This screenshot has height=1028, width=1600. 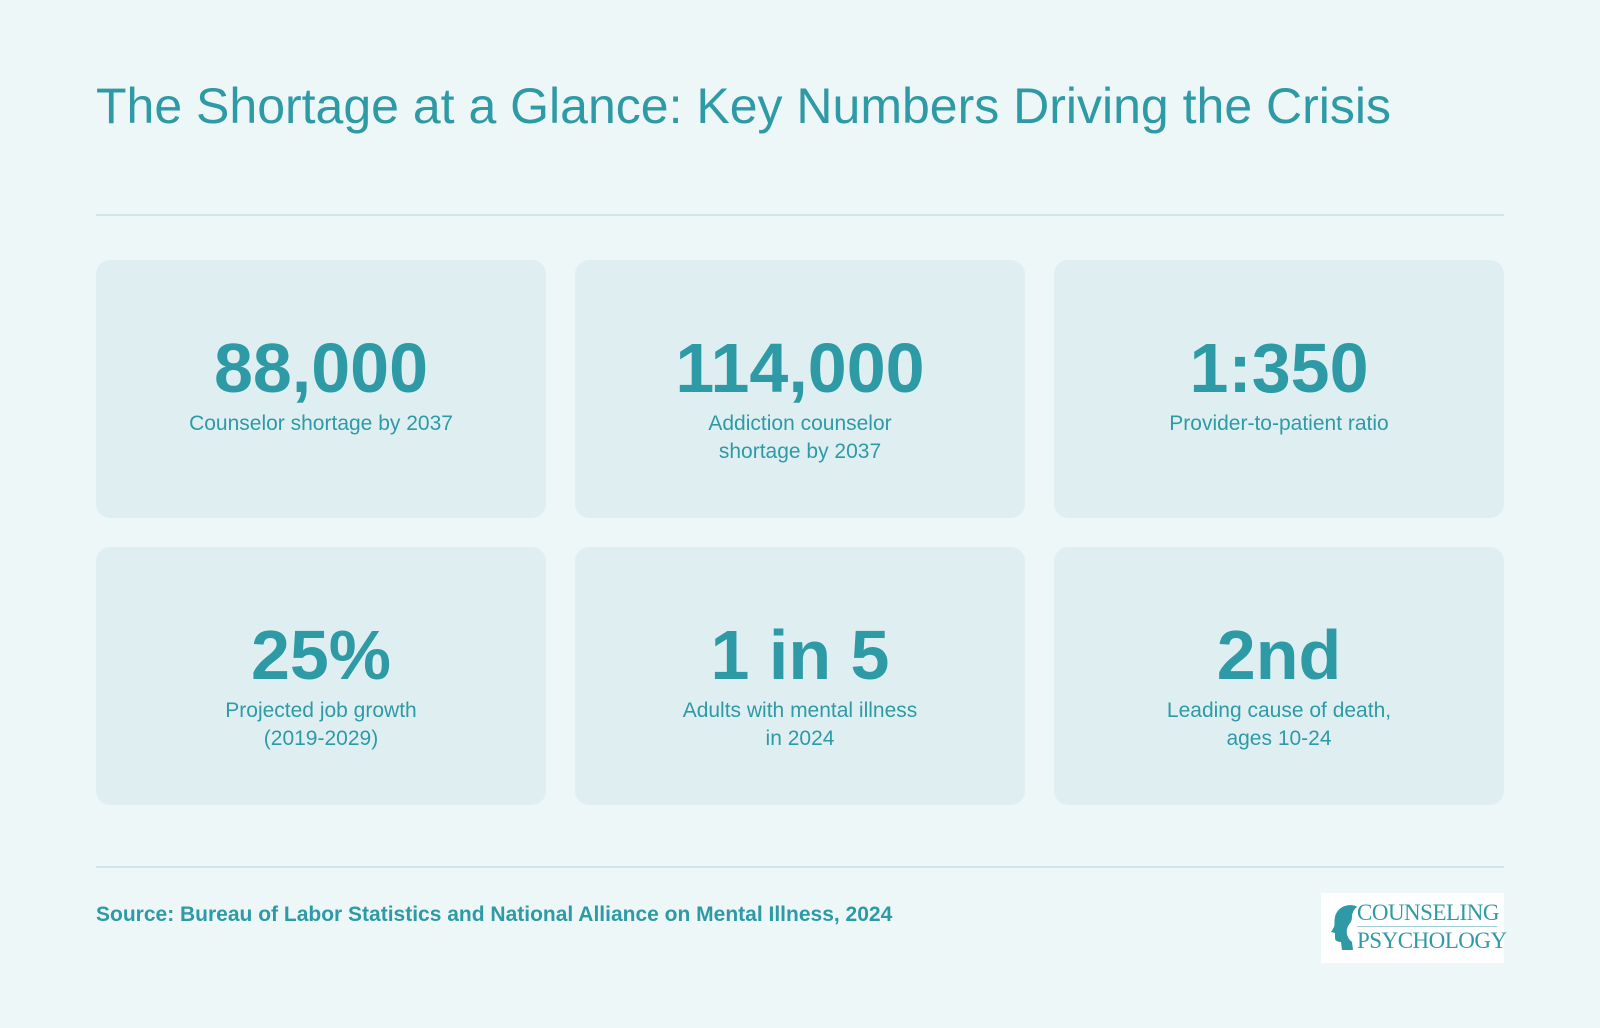 I want to click on logo-line-counseling: COUNSELING, so click(x=1428, y=912).